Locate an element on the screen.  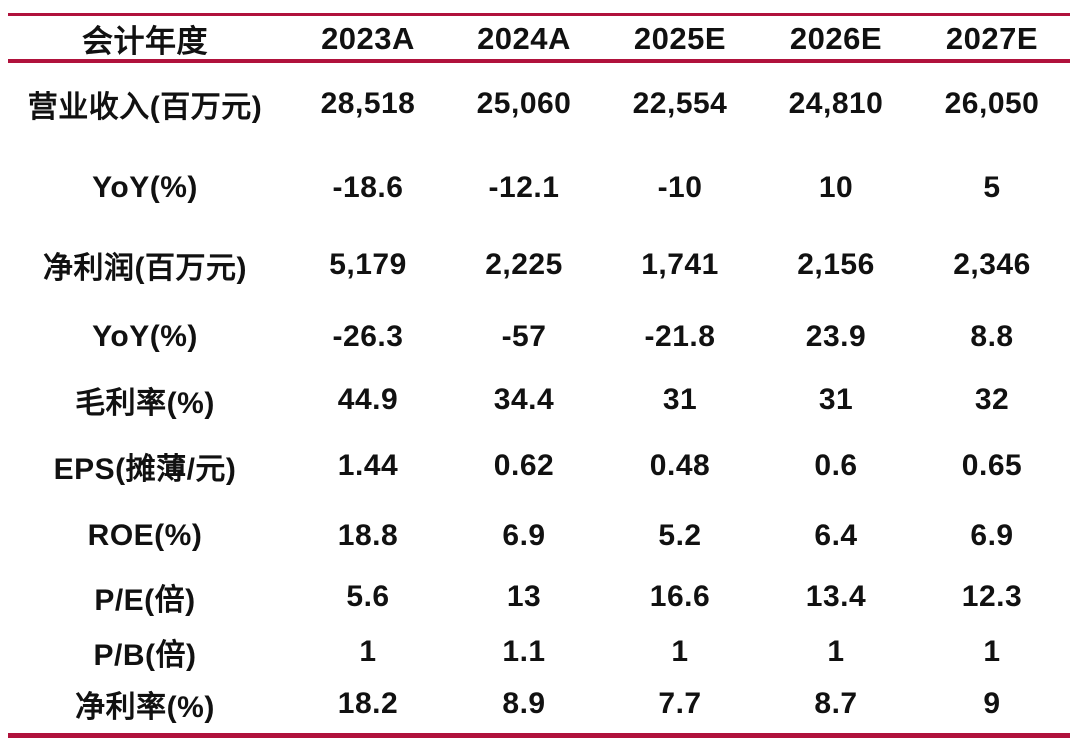
column-header-2023a: 2023A is located at coordinates (368, 38).